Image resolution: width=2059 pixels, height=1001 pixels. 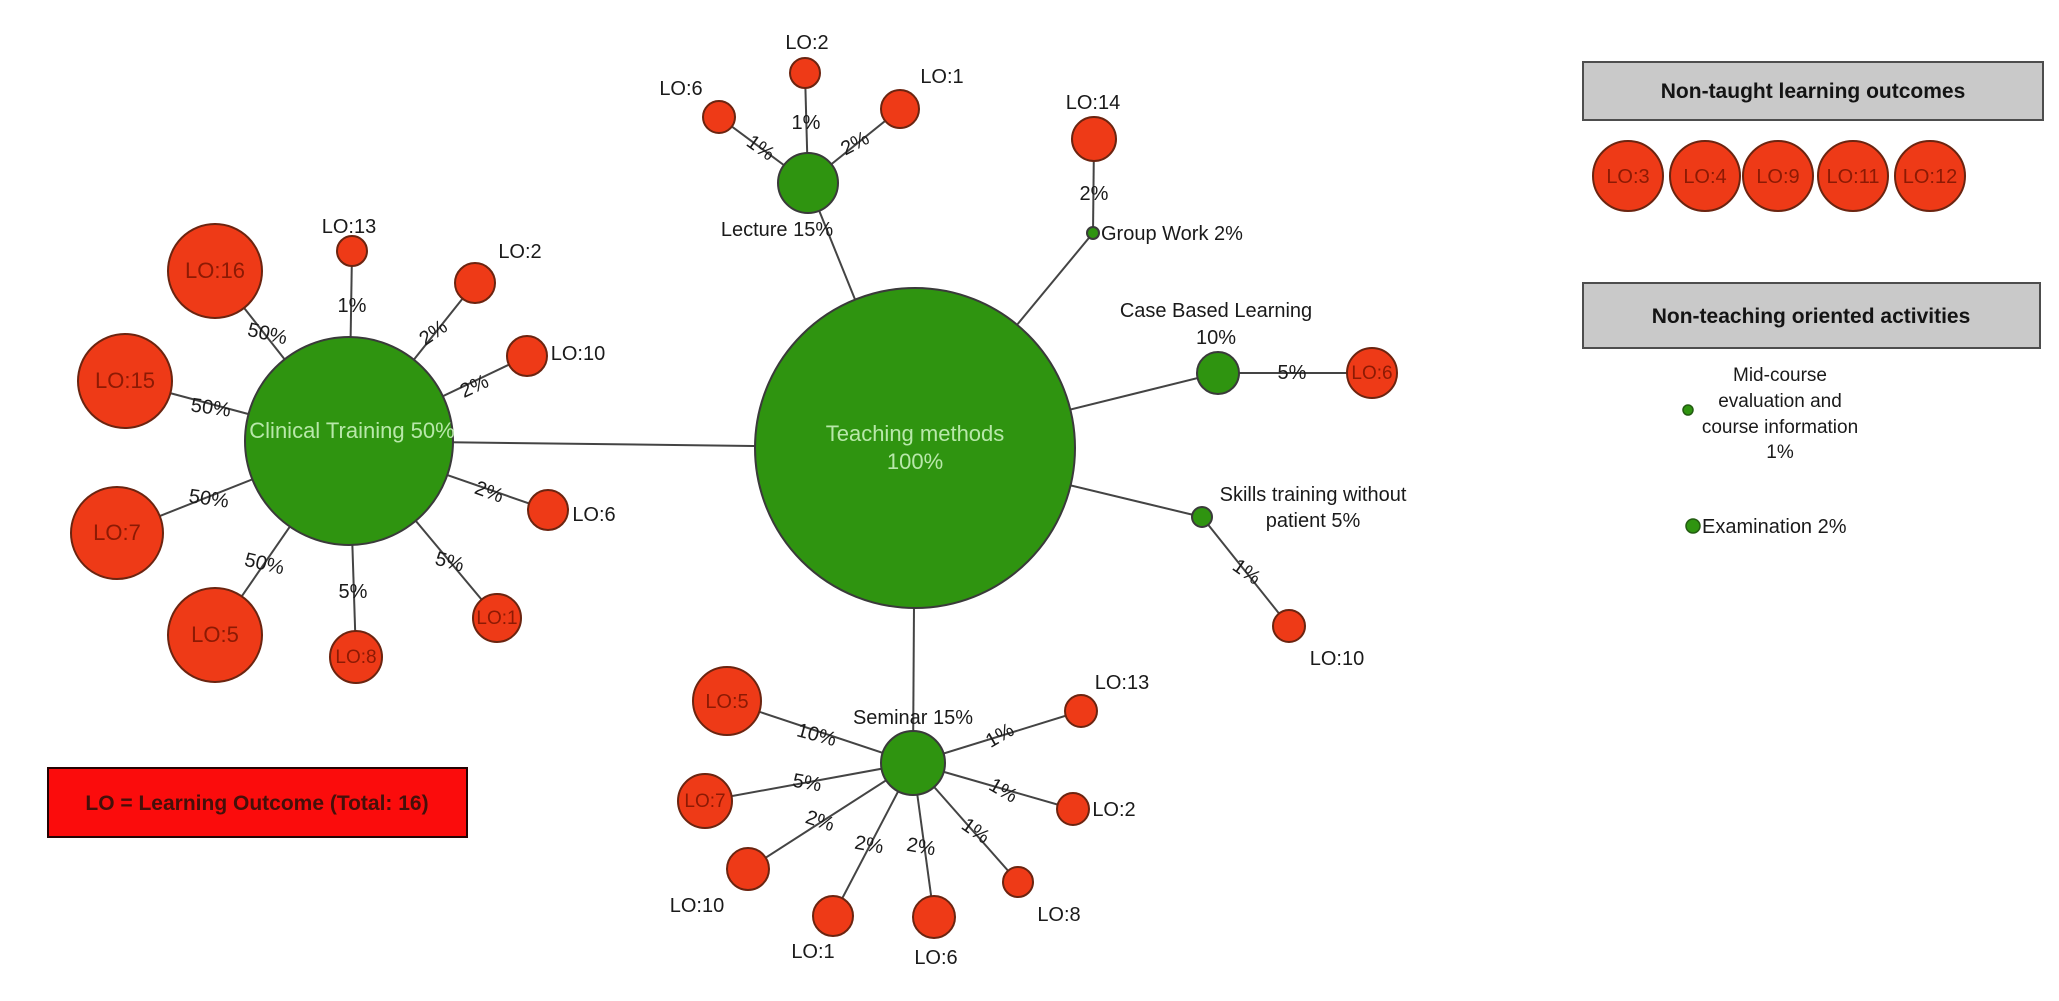 I want to click on node-label-lo10_cl: LO:10, so click(x=578, y=354).